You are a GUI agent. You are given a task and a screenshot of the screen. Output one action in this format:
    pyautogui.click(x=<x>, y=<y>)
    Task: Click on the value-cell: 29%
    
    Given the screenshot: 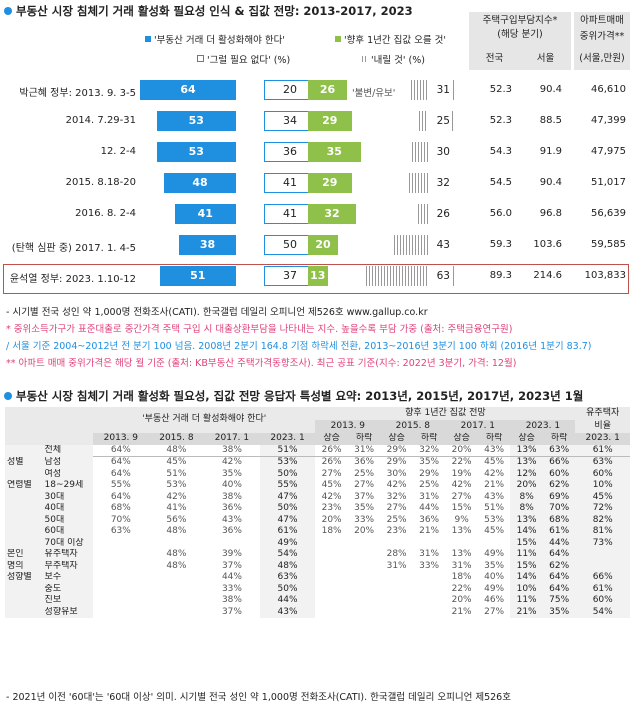 What is the action you would take?
    pyautogui.click(x=396, y=462)
    